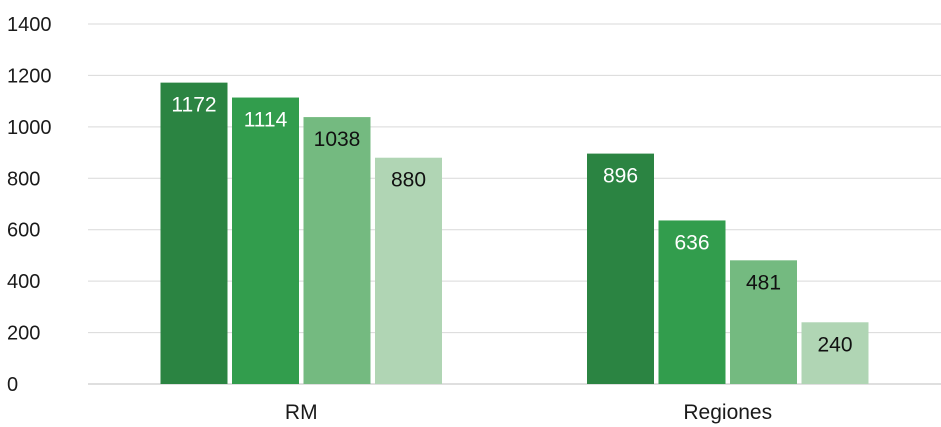 The width and height of the screenshot is (941, 427). Describe the element at coordinates (834, 344) in the screenshot. I see `data-label: 240` at that location.